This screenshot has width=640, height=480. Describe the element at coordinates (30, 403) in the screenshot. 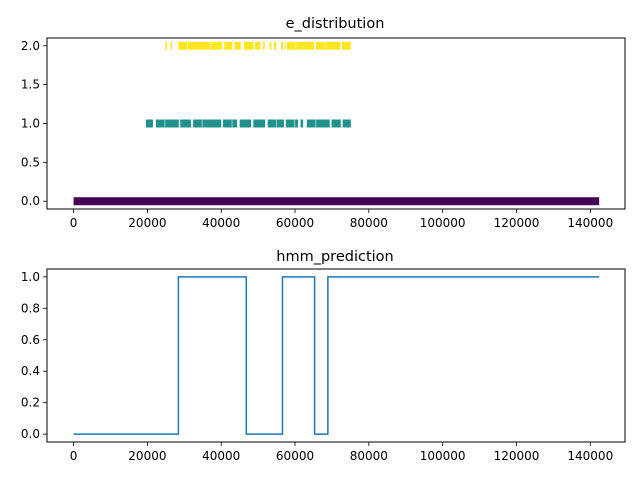

I see `y-tick-label: 0.2` at that location.